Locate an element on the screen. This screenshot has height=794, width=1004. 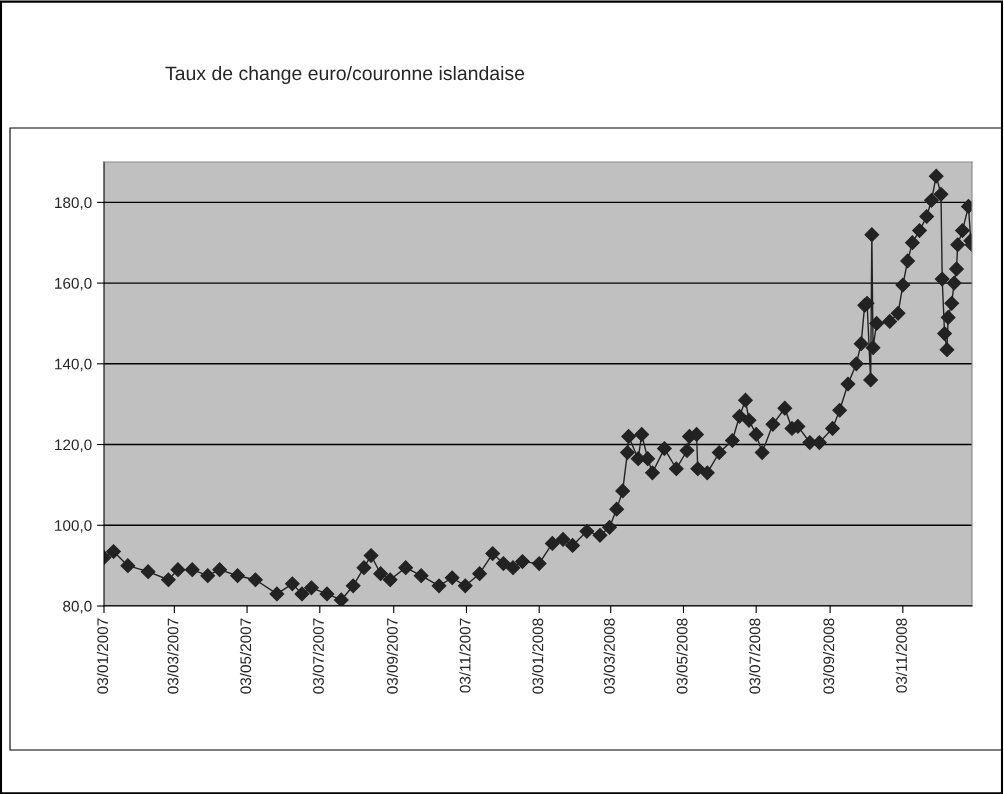
y-tick-label: 80,0 is located at coordinates (77, 607).